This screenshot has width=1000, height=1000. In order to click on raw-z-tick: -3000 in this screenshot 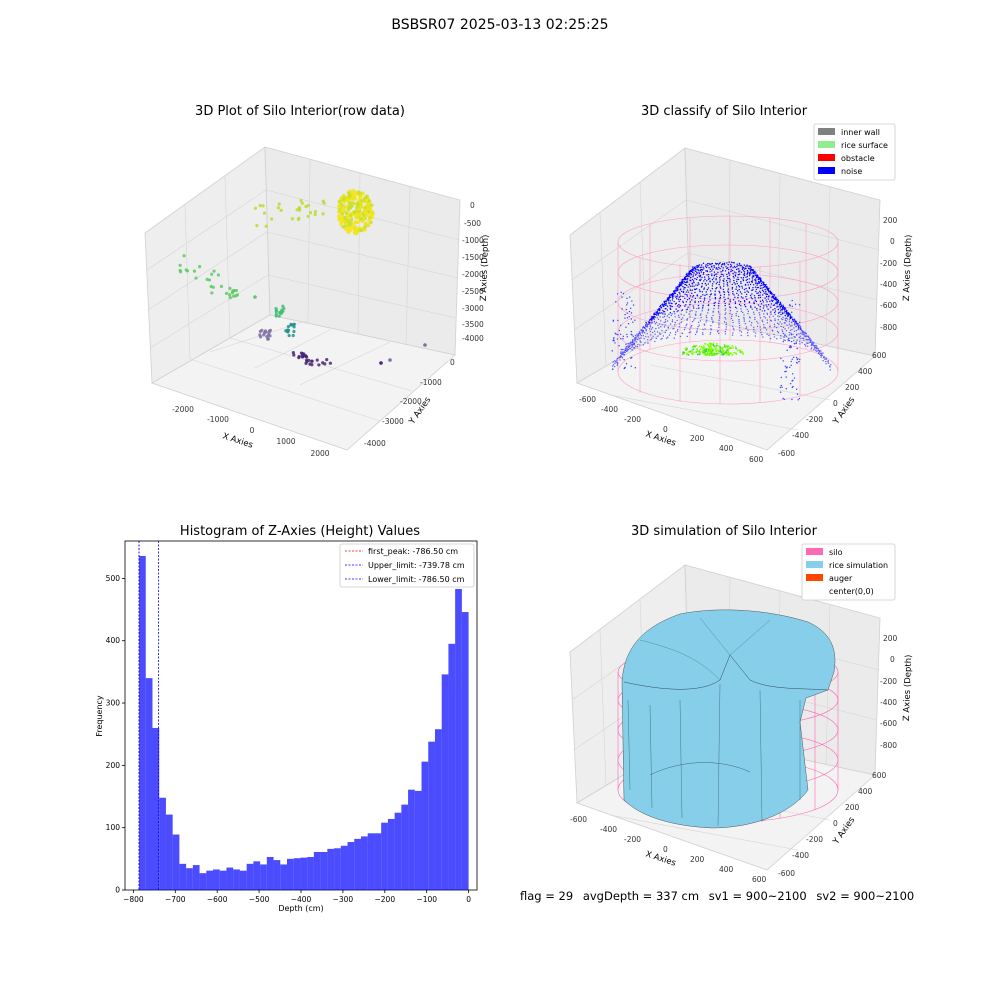, I will do `click(473, 308)`.